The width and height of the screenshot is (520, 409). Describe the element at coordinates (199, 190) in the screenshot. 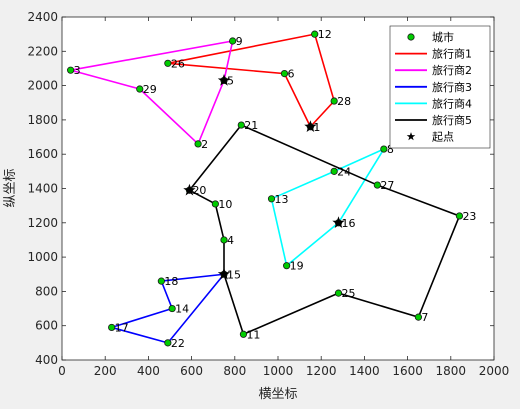

I see `city-label-20: 20` at that location.